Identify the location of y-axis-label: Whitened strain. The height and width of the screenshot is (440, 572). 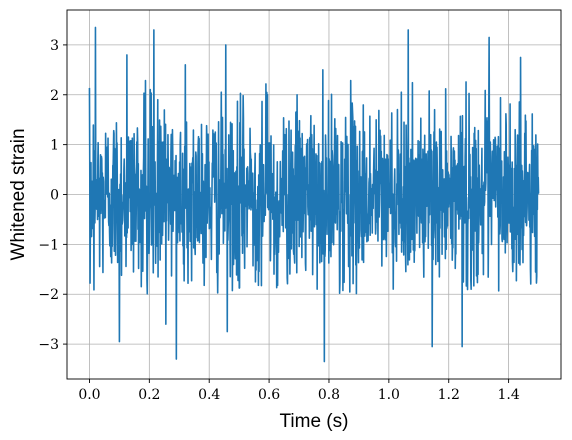
(18, 194).